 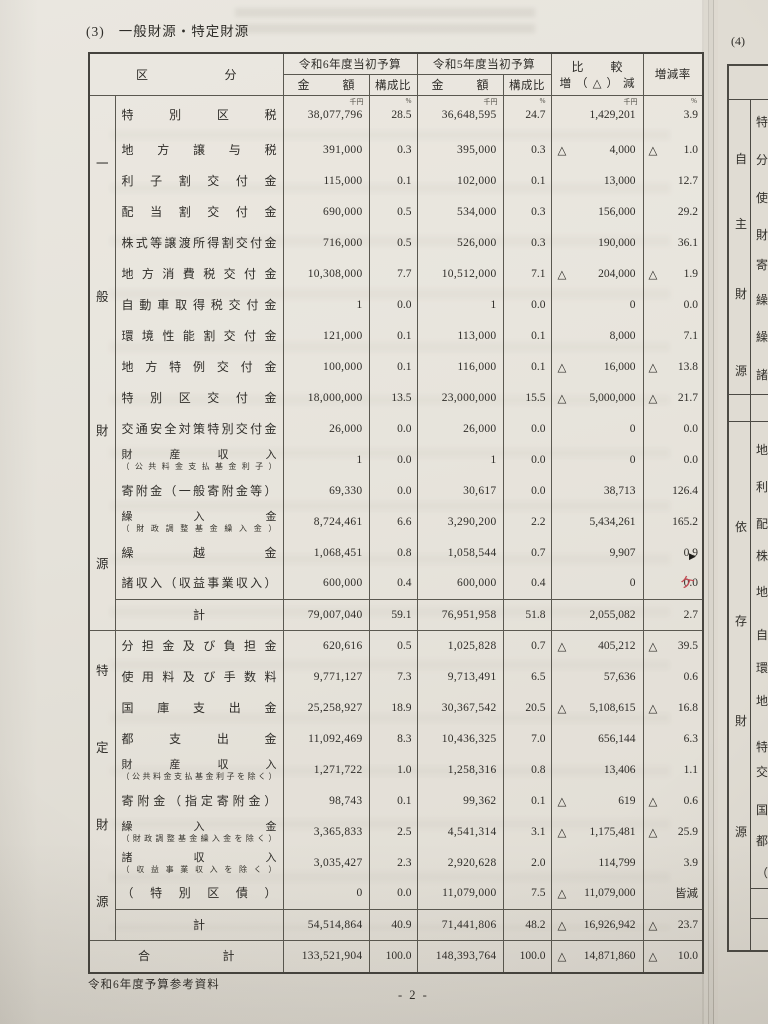 I want to click on char: 得, so click(x=198, y=304).